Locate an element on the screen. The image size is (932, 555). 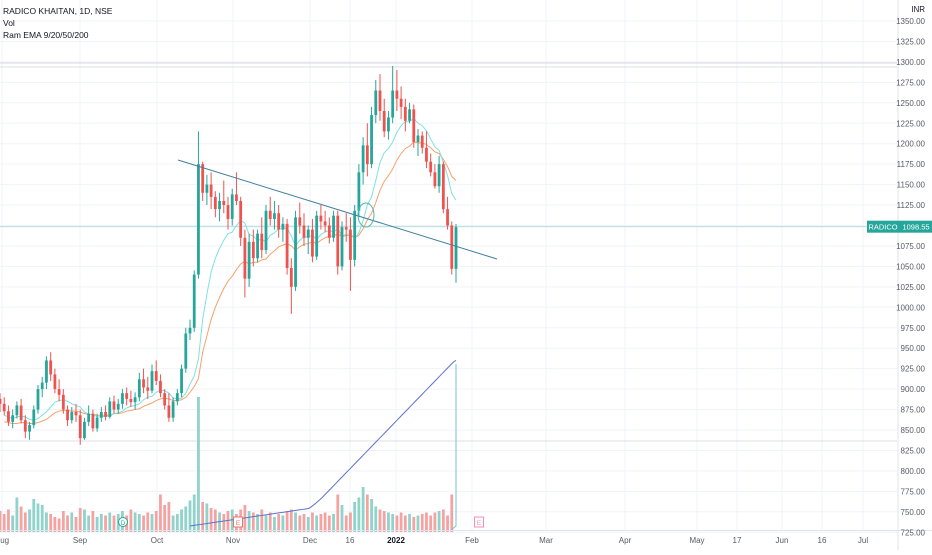
earnings-marker-label: E is located at coordinates (479, 523).